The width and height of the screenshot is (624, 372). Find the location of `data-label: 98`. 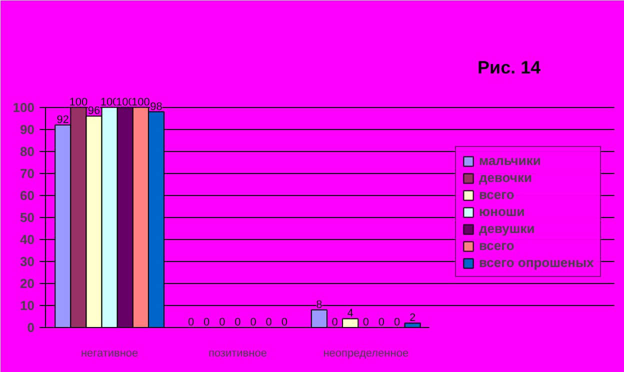

data-label: 98 is located at coordinates (156, 106).